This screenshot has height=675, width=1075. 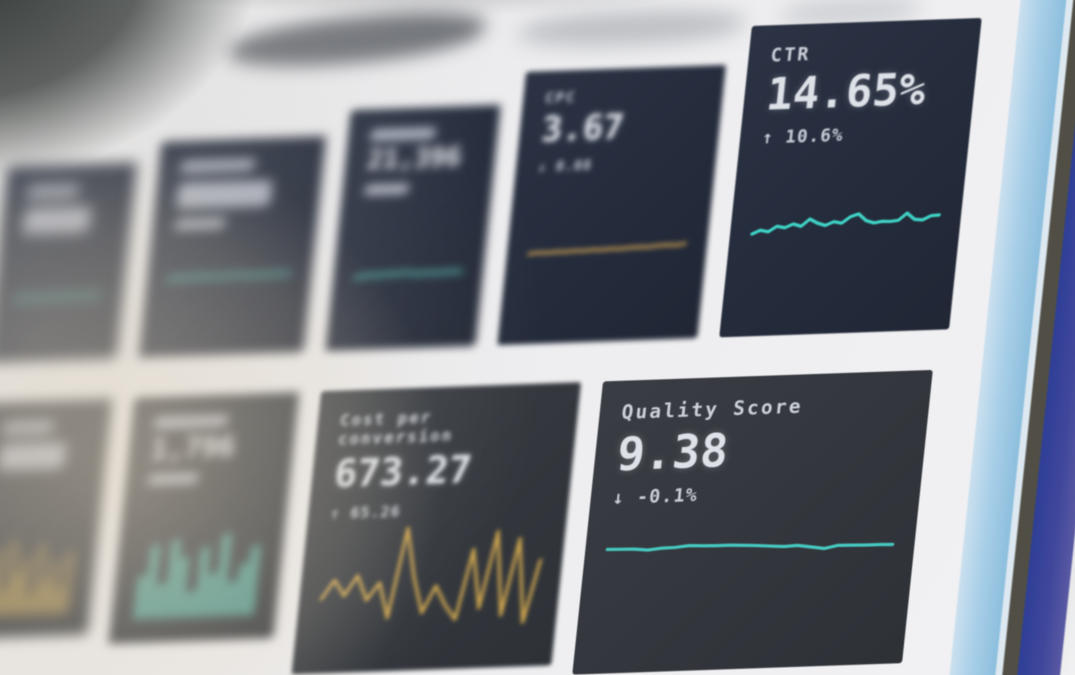 What do you see at coordinates (790, 55) in the screenshot?
I see `metric-label: CTR` at bounding box center [790, 55].